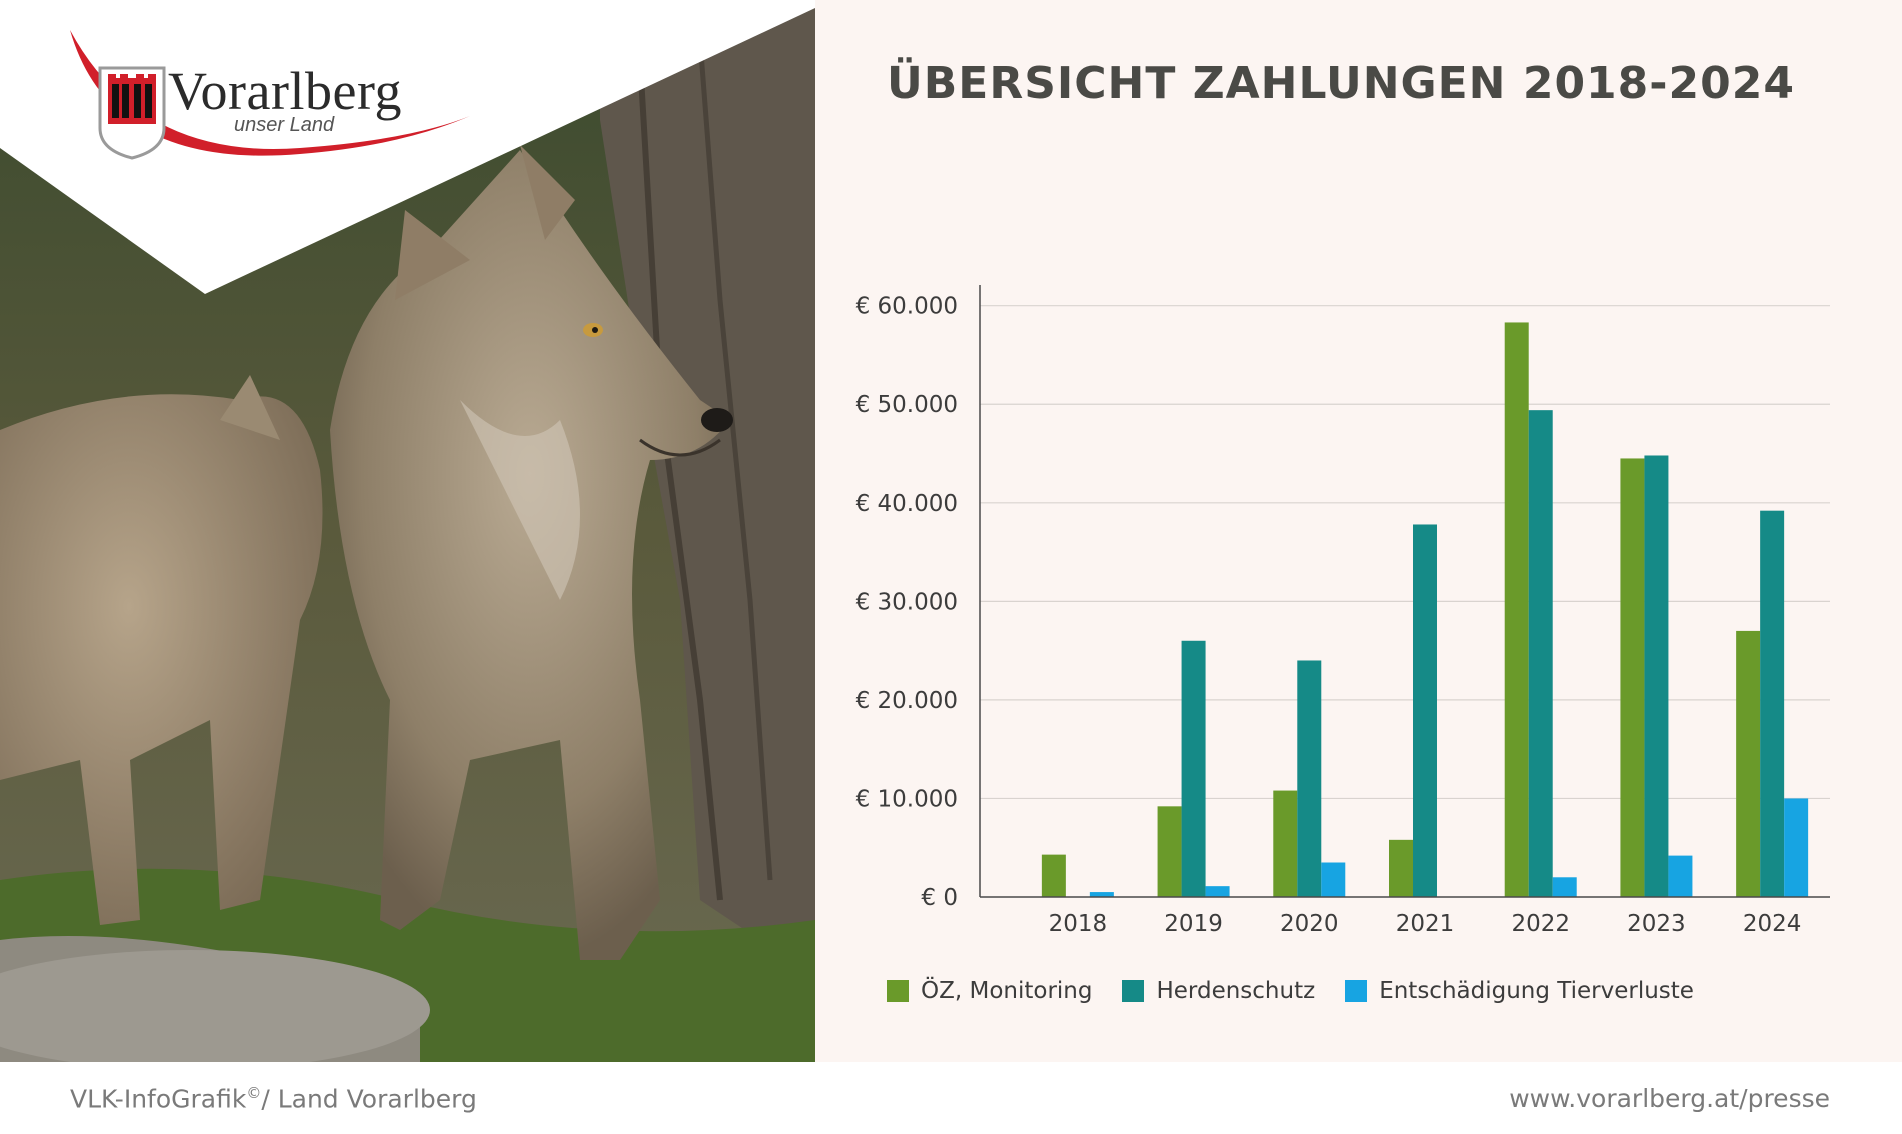 Image resolution: width=1902 pixels, height=1134 pixels. I want to click on bar-1-2021, so click(1401, 868).